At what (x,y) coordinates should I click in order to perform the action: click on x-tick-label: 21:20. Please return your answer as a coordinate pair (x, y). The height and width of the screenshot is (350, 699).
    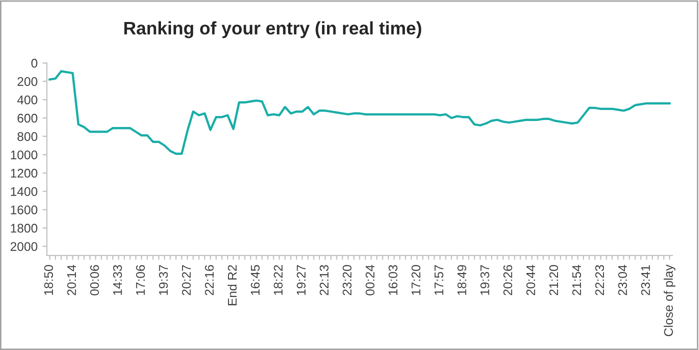
    Looking at the image, I should click on (553, 280).